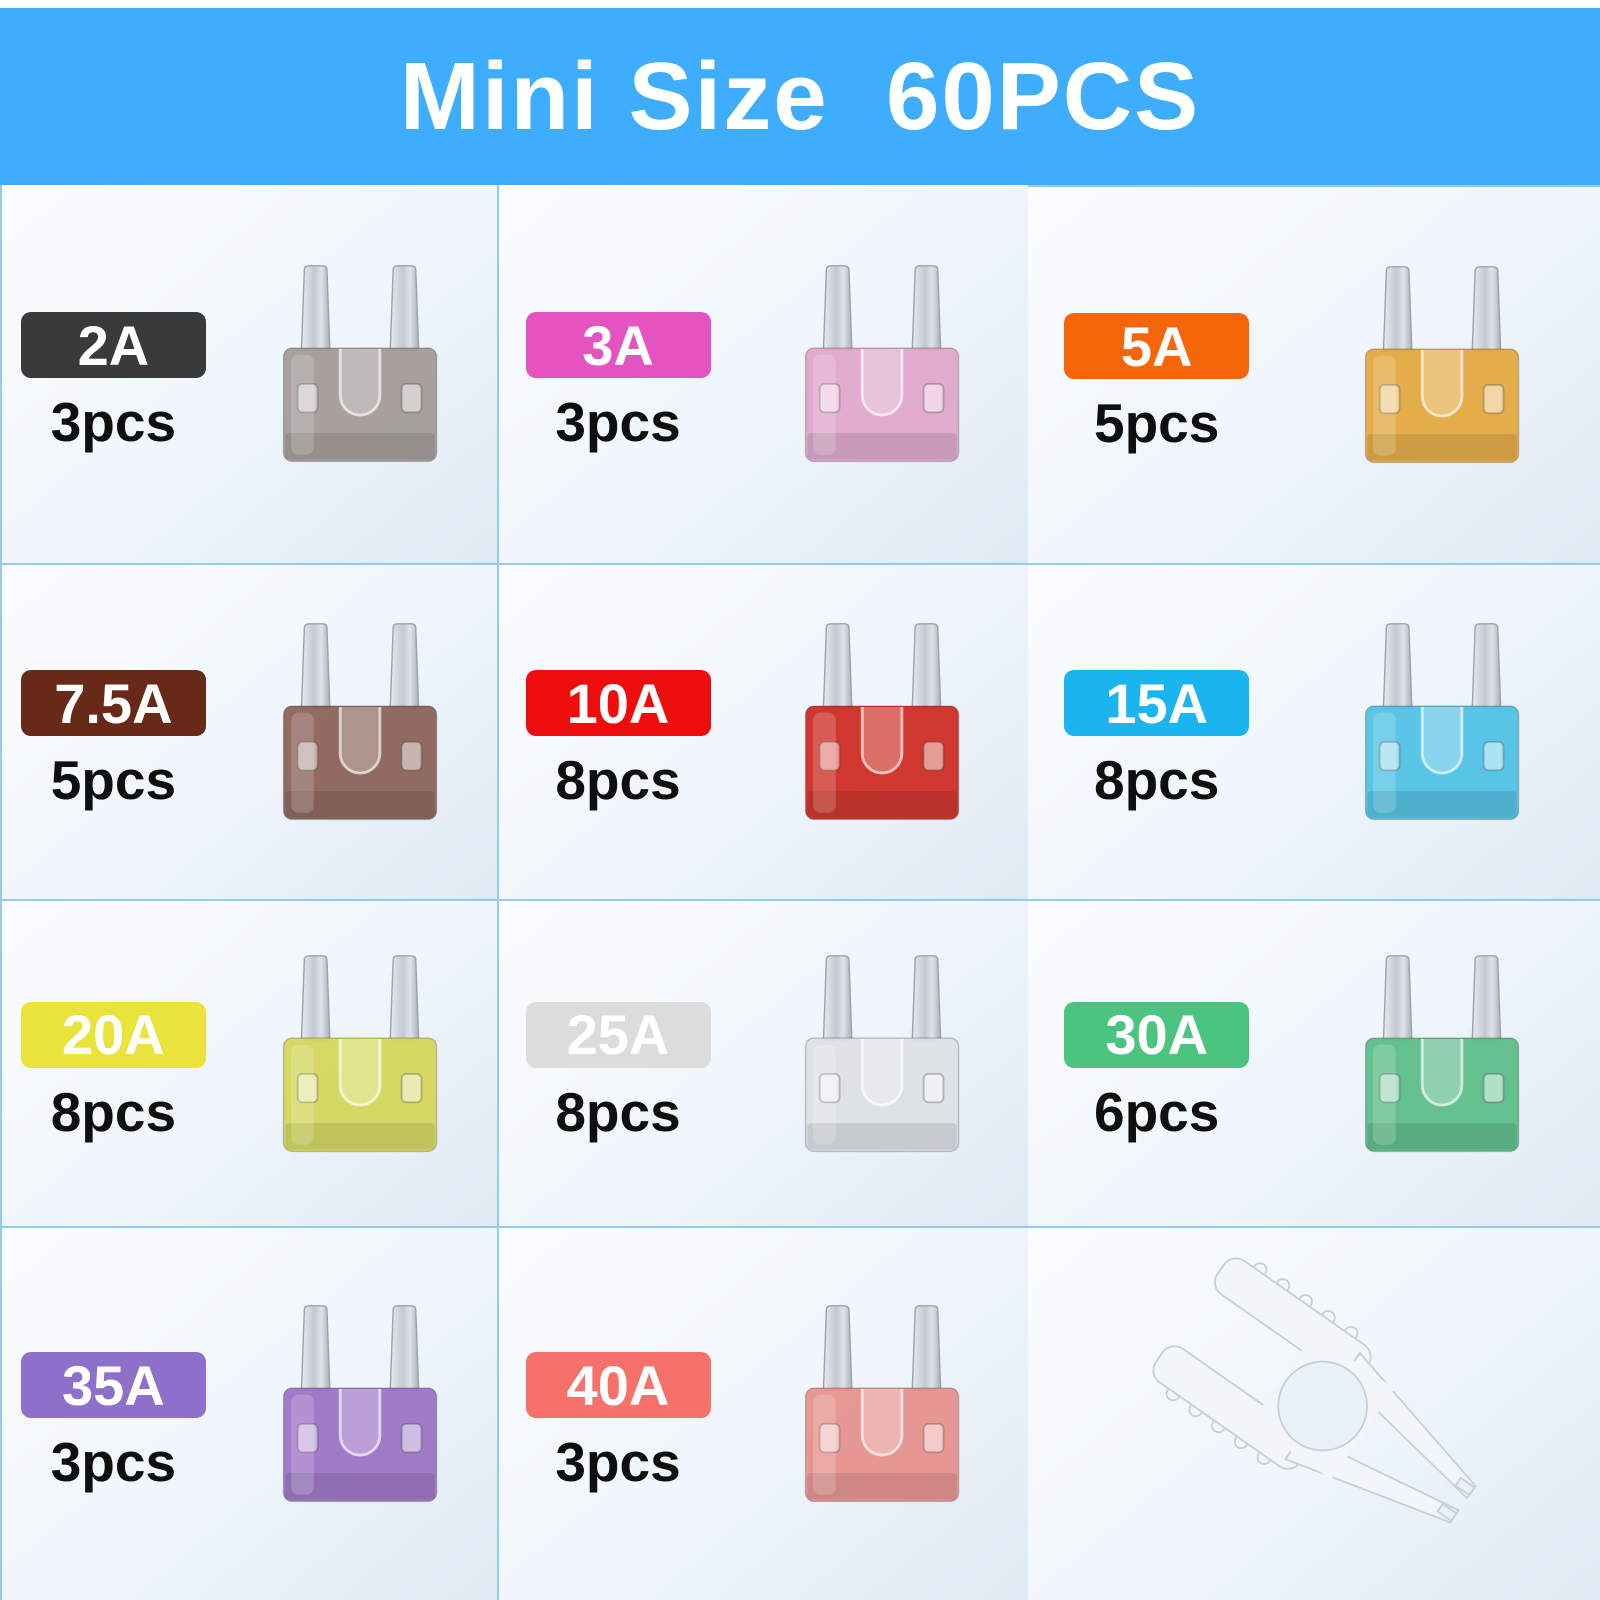  I want to click on product-cell: 35A 3pcs, so click(248, 1413).